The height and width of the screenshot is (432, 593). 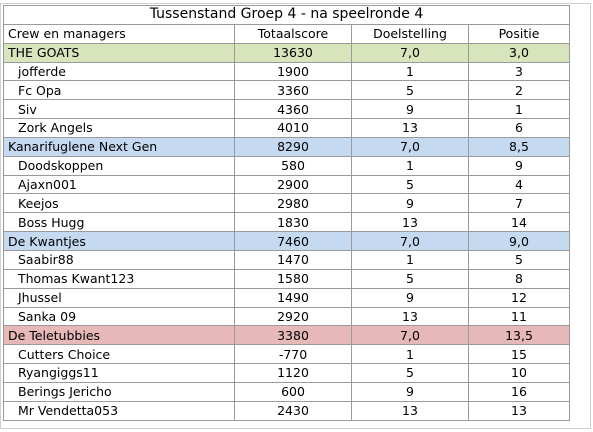 I want to click on team-row: Kanarifuglene Next Gen 8290 7,0 8,5, so click(x=286, y=146).